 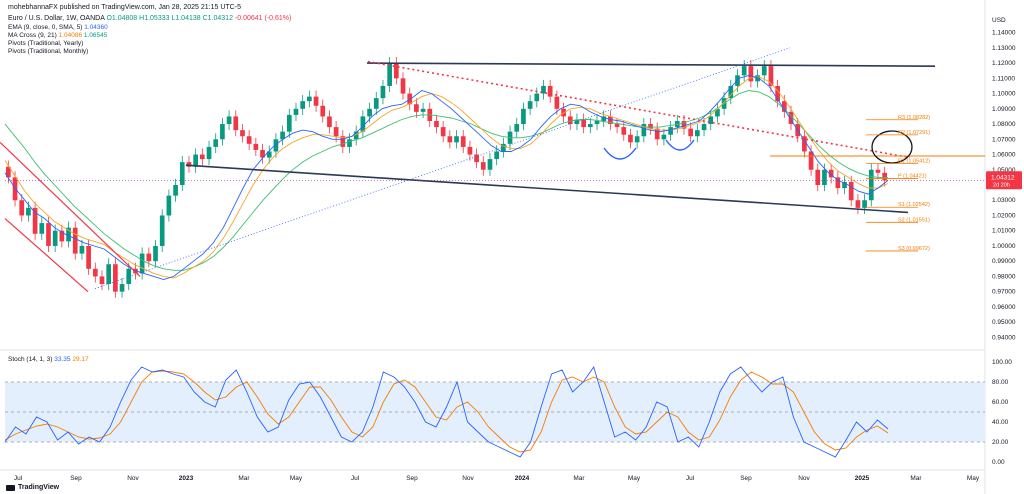 What do you see at coordinates (1000, 442) in the screenshot?
I see `stoch-tick-label: 20.00` at bounding box center [1000, 442].